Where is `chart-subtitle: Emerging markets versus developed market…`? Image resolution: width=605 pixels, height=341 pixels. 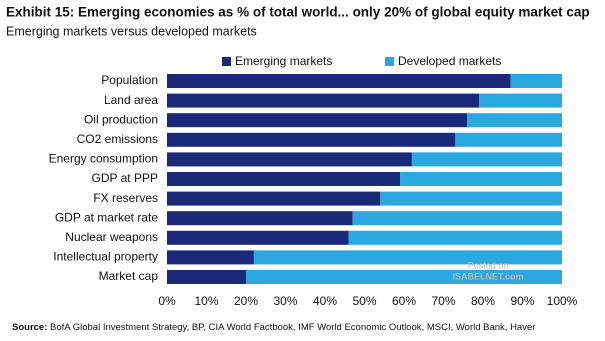
chart-subtitle: Emerging markets versus developed market… is located at coordinates (131, 31).